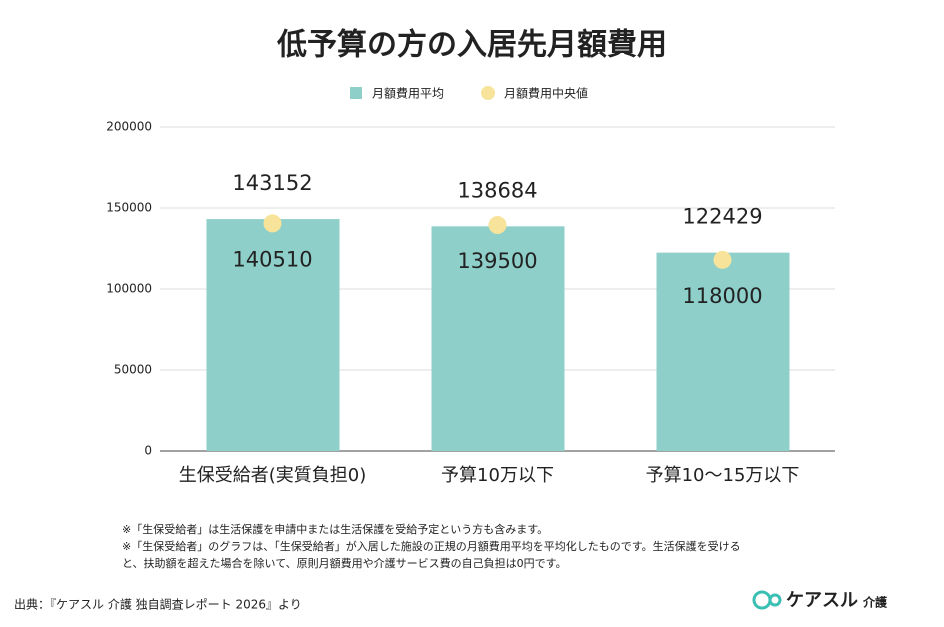 Image resolution: width=944 pixels, height=627 pixels. I want to click on logo-brand: ケアスル, so click(822, 600).